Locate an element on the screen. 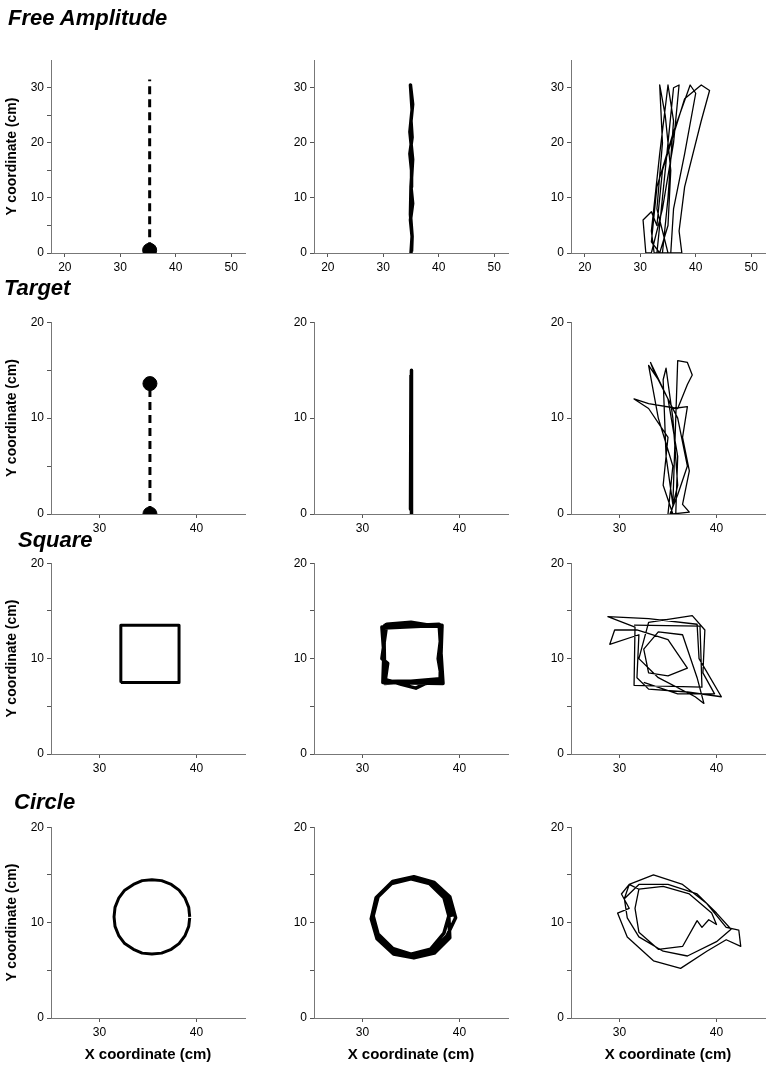  chart-title: Target is located at coordinates (37, 288).